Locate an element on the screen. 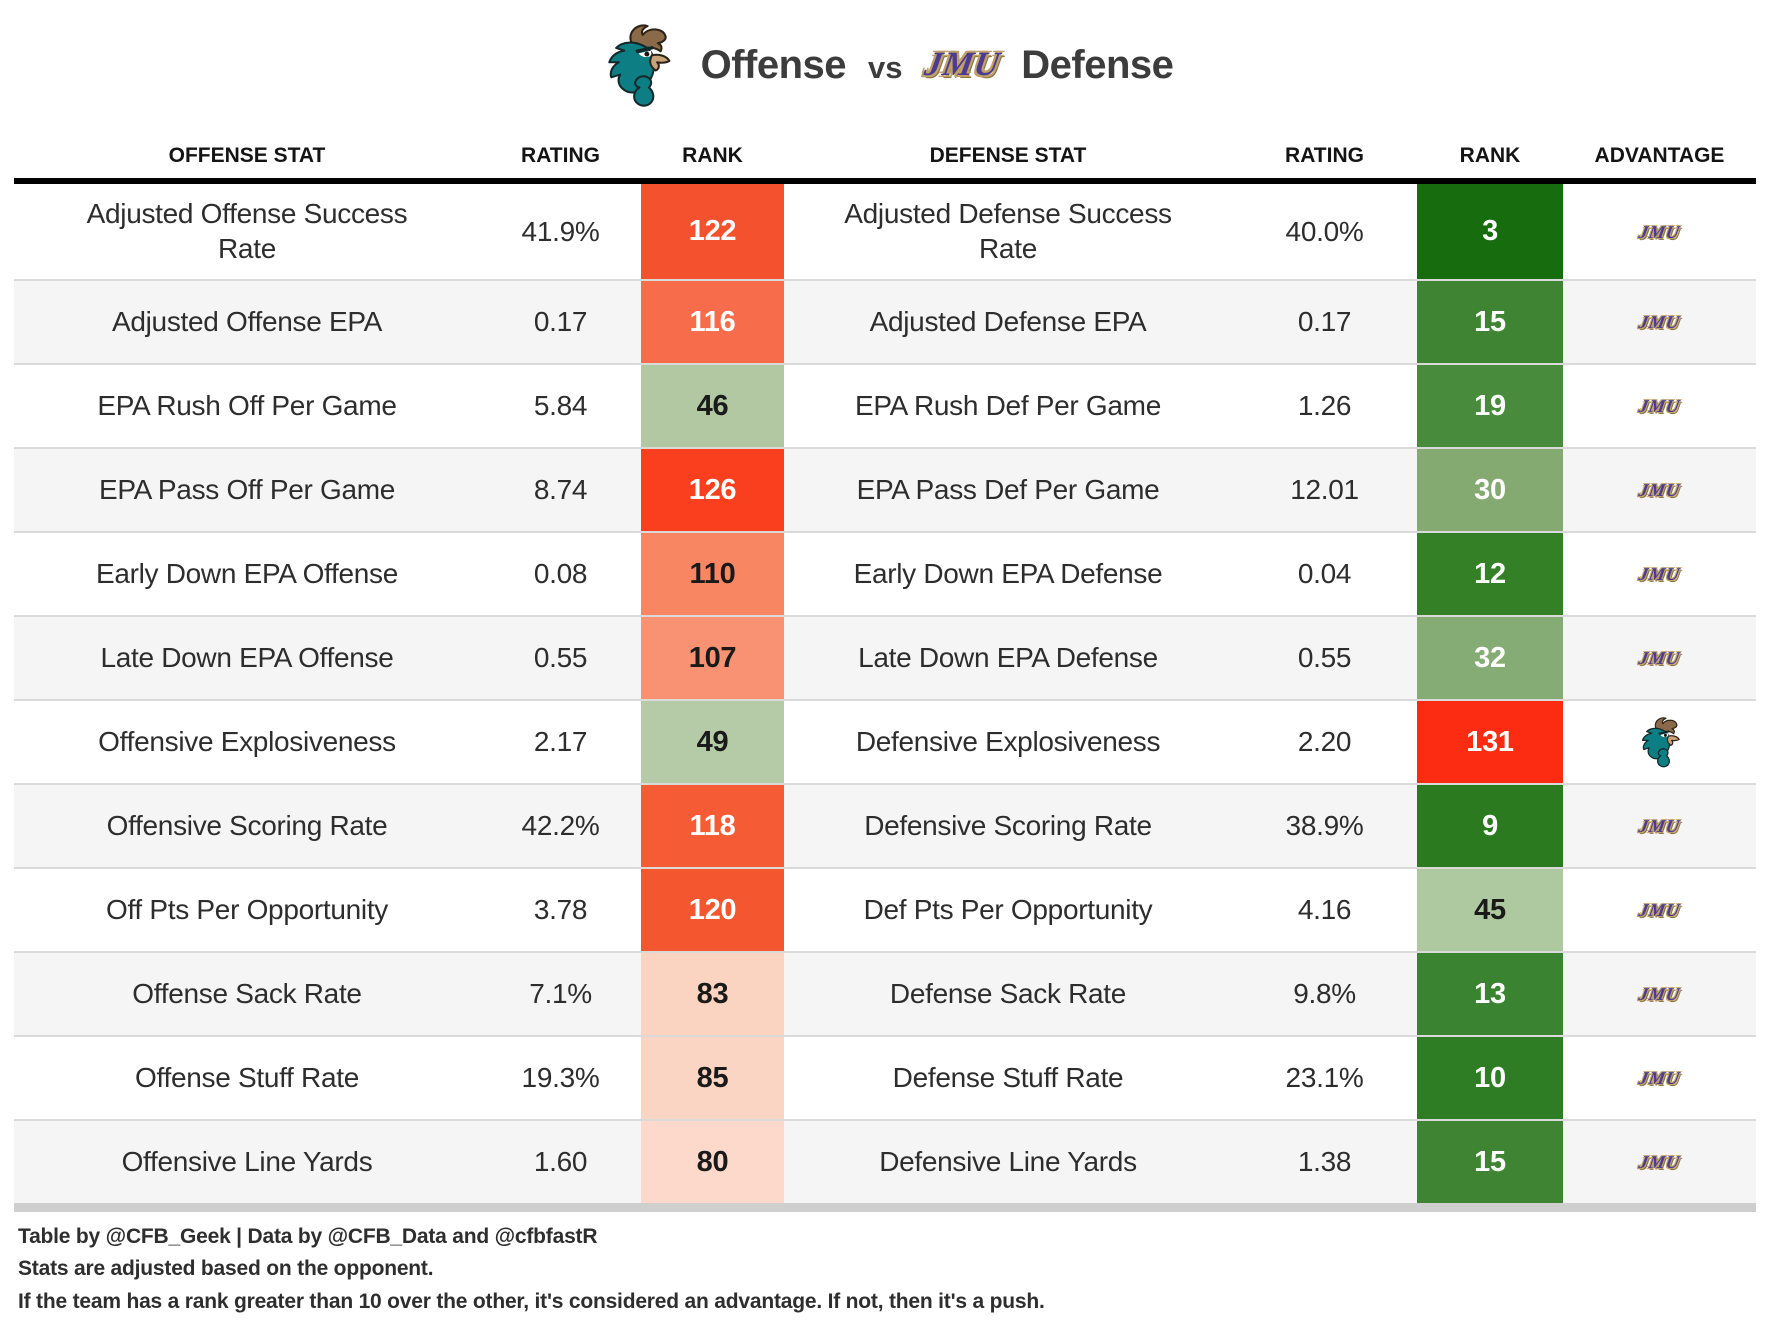  defense-rating-value: 40.0% is located at coordinates (1324, 231).